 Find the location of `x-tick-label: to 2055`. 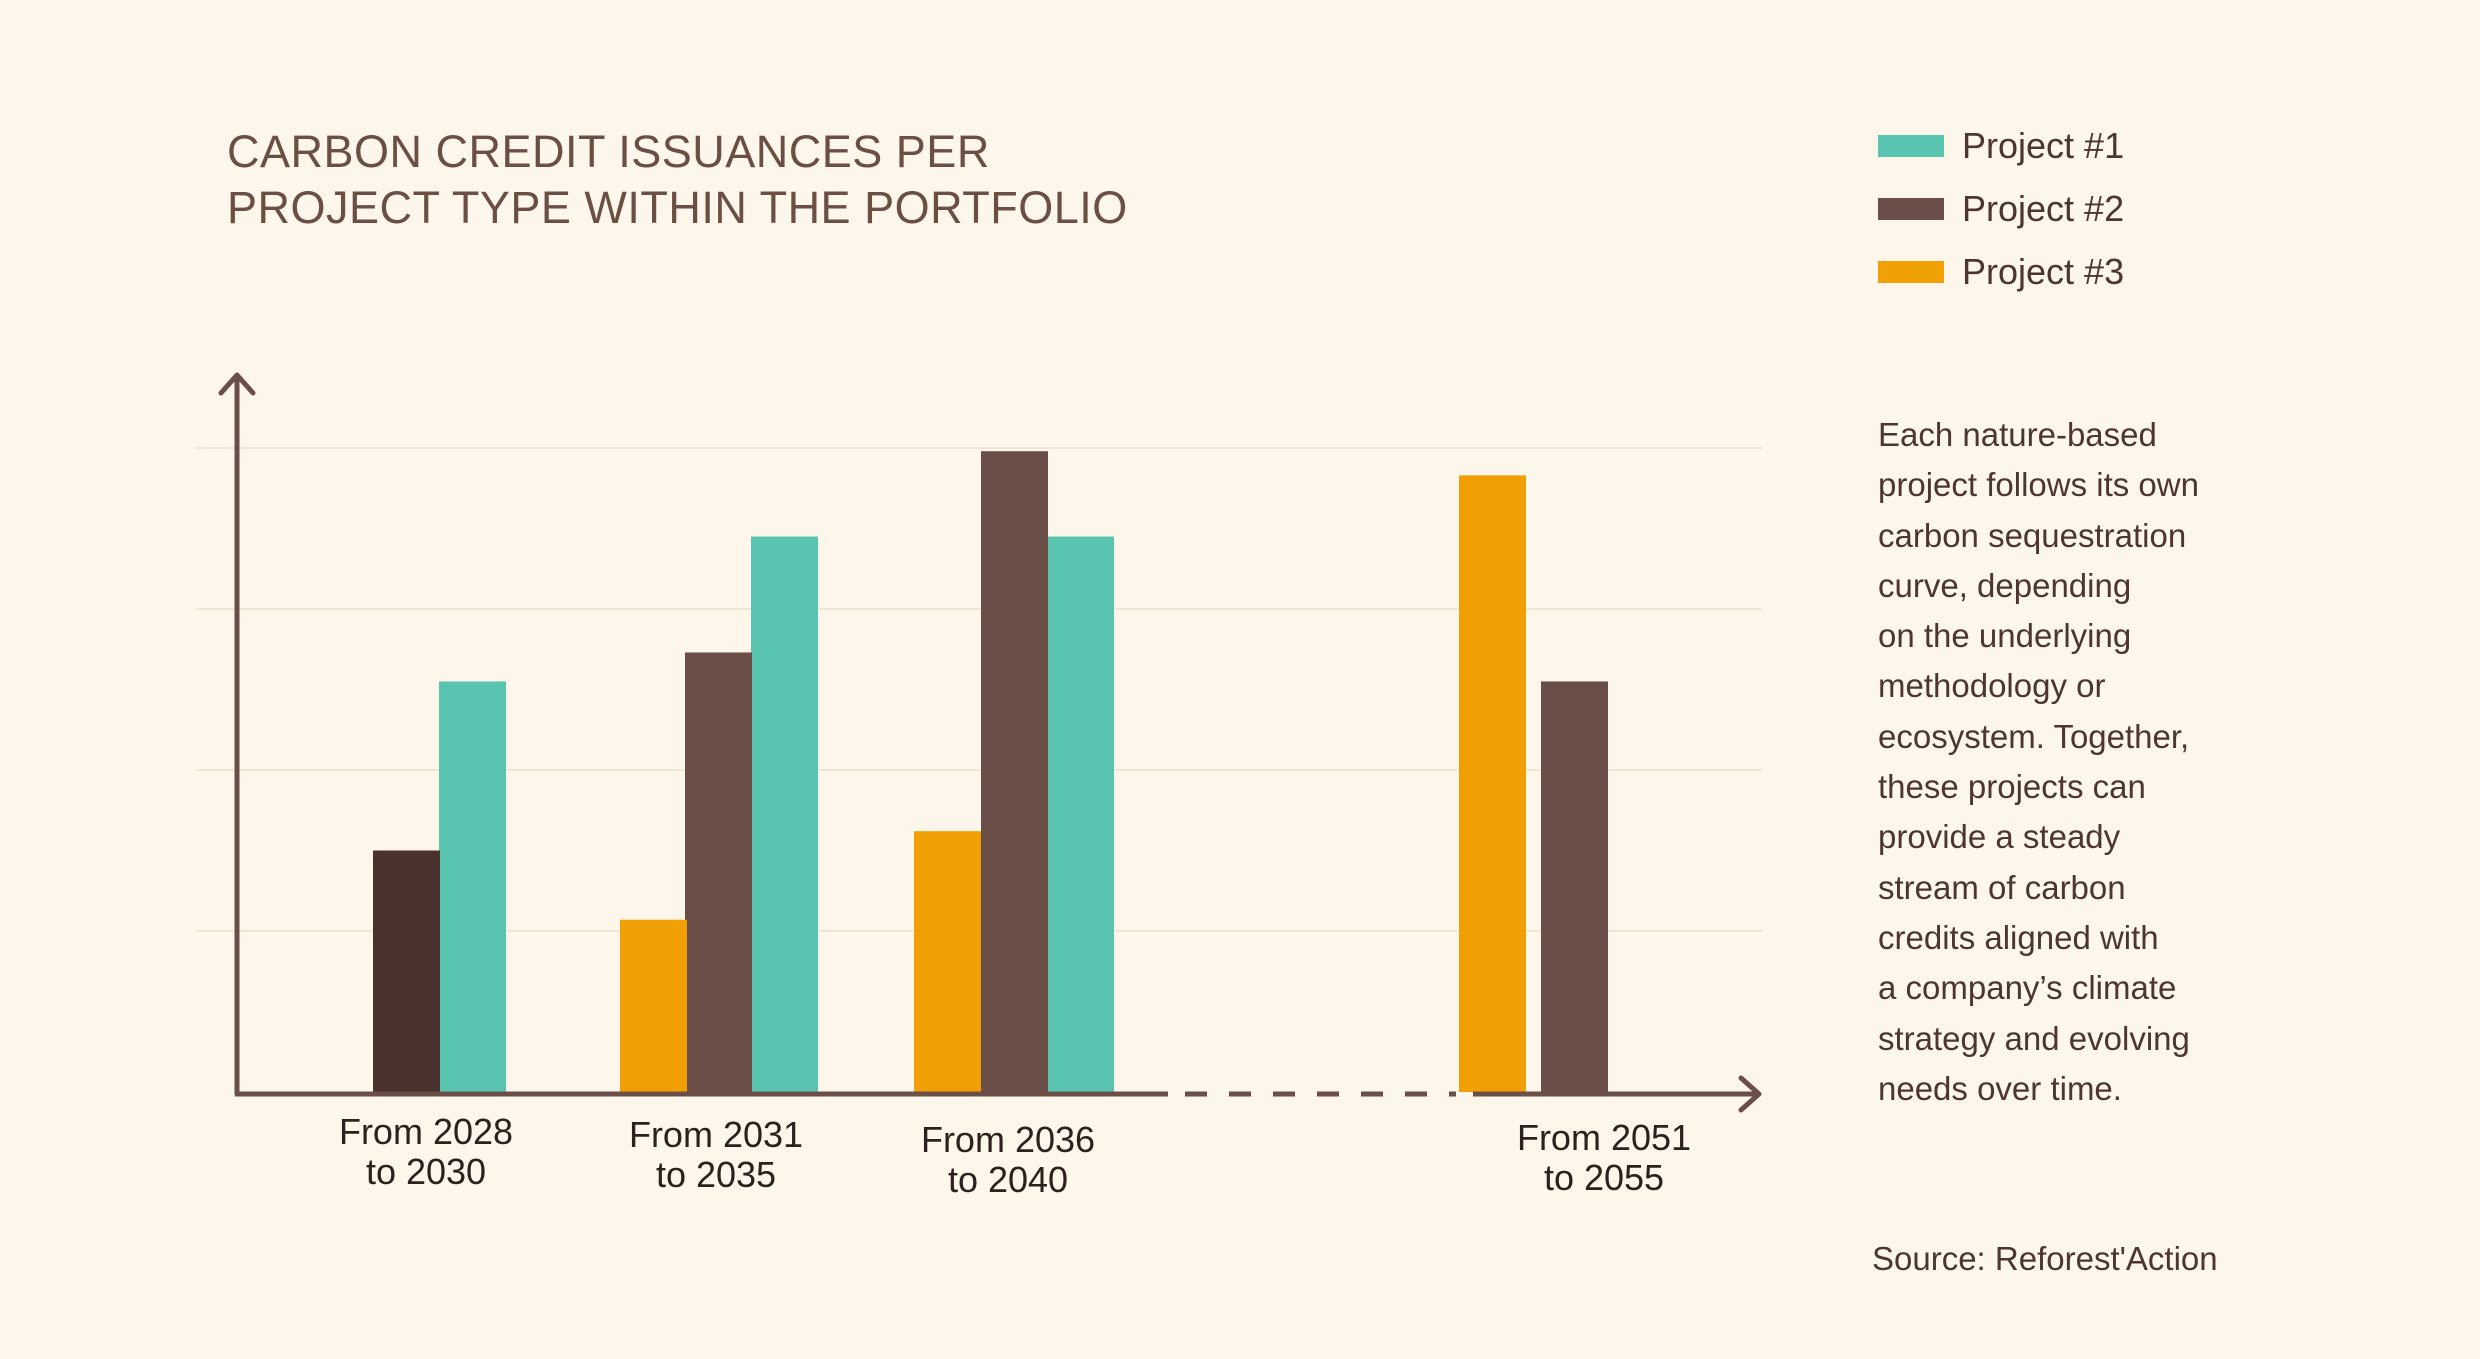

x-tick-label: to 2055 is located at coordinates (1604, 1177).